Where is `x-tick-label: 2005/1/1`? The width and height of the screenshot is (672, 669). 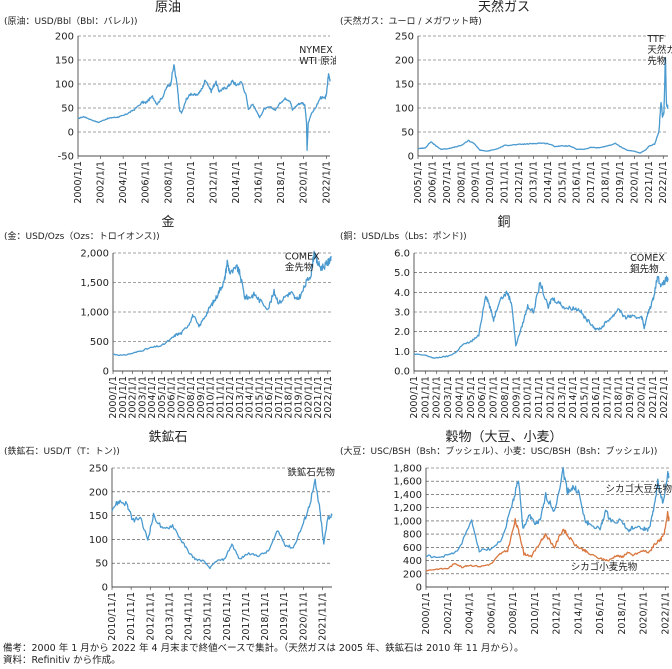
x-tick-label: 2005/1/1 is located at coordinates (418, 182).